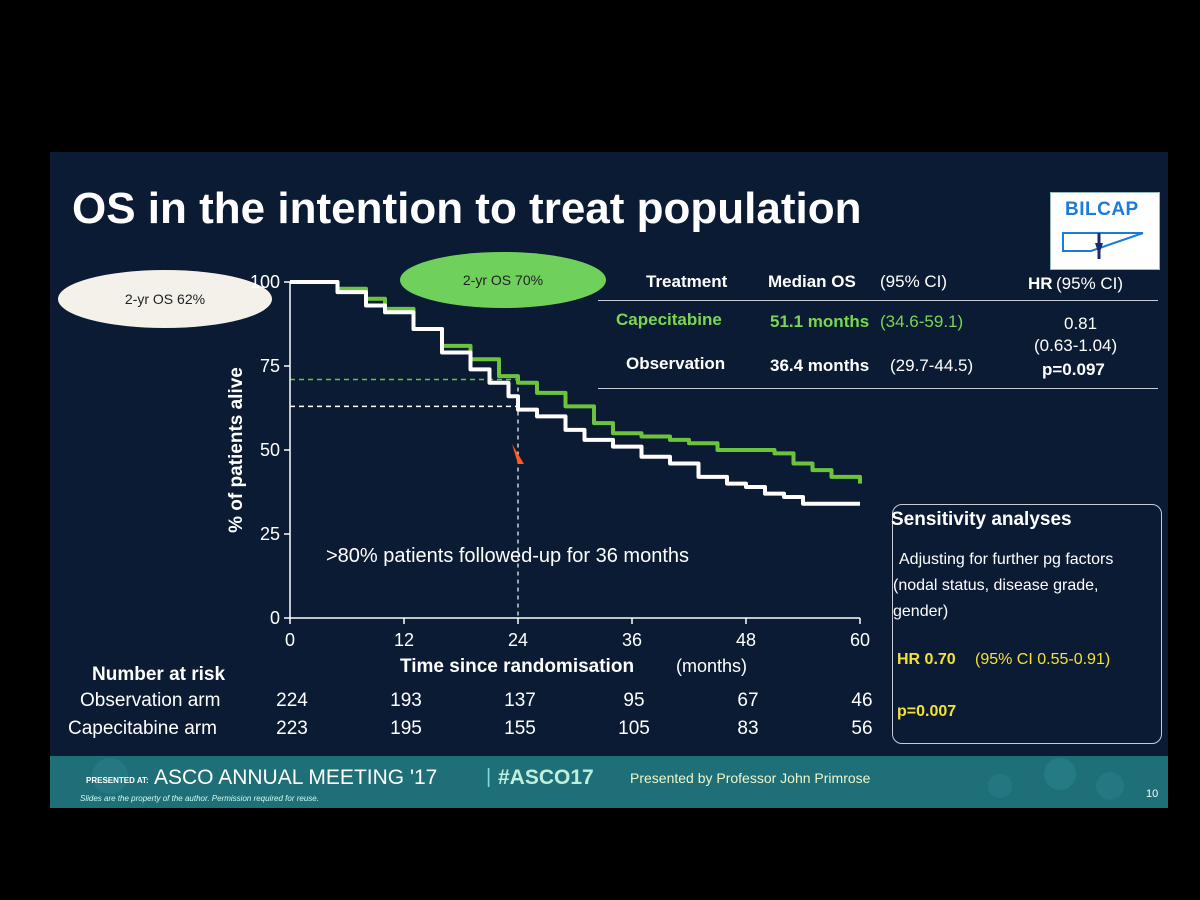 The image size is (1200, 900). What do you see at coordinates (748, 728) in the screenshot?
I see `risk-value: 83` at bounding box center [748, 728].